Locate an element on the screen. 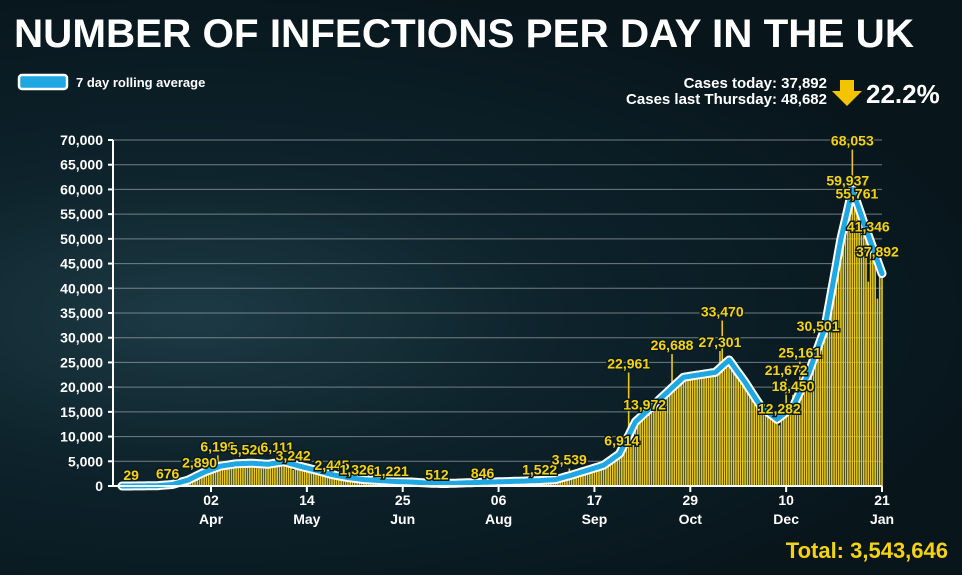 This screenshot has width=962, height=575. data-label: 6,111 is located at coordinates (277, 447).